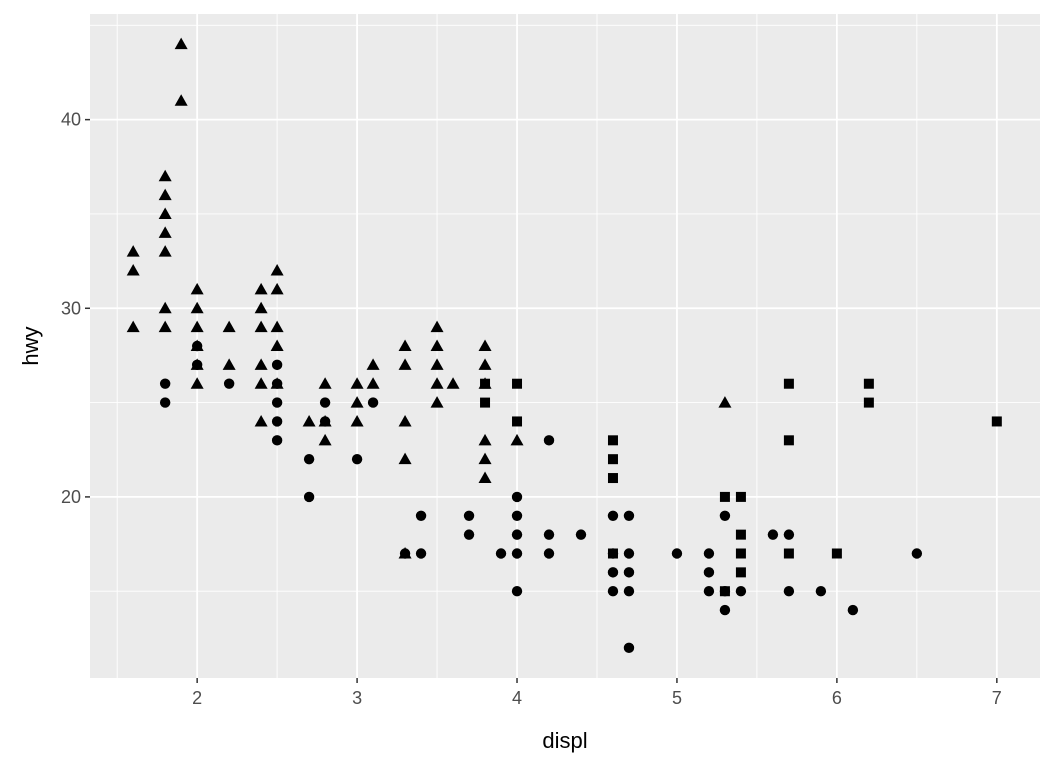 The image size is (1056, 768). Describe the element at coordinates (30, 345) in the screenshot. I see `y-axis-title: hwy` at that location.